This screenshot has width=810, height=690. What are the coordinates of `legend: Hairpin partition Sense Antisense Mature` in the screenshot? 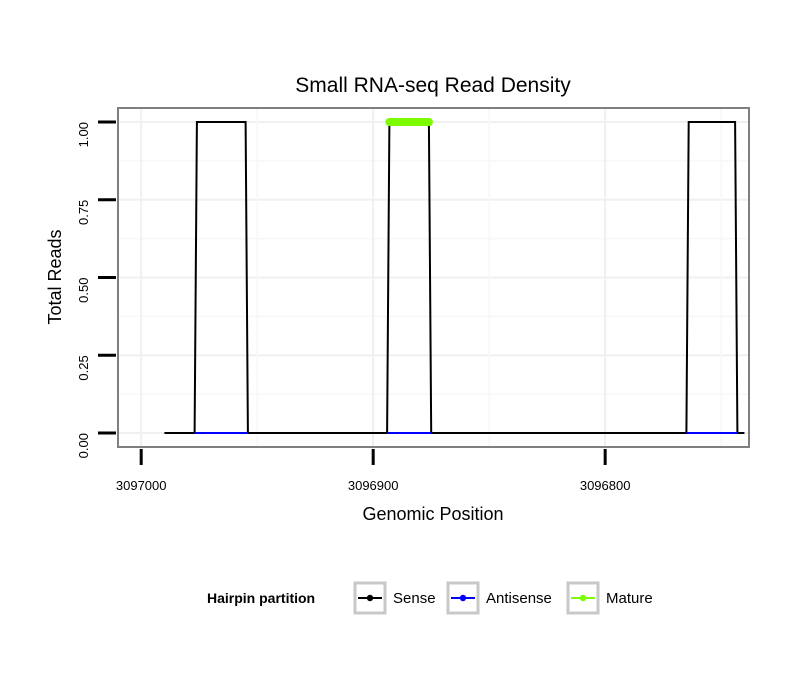 It's located at (430, 598).